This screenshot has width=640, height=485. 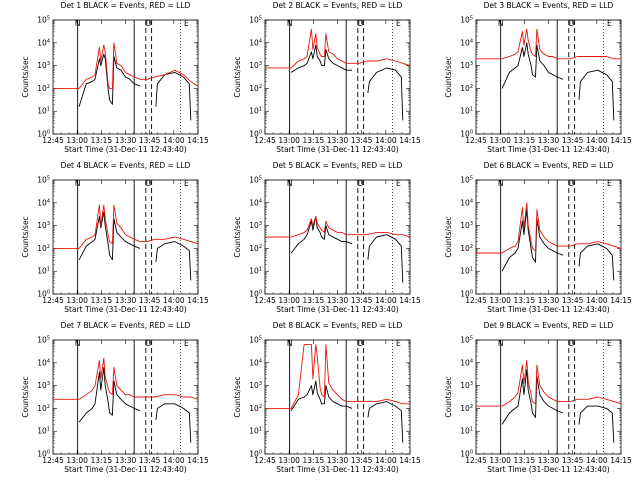 I want to click on chart-title: Det 2 BLACK = Events, RED = LLD, so click(x=338, y=5).